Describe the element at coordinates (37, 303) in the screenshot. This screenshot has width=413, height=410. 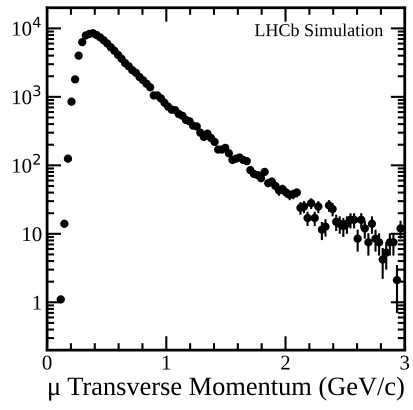
I see `y-tick-label: 1` at that location.